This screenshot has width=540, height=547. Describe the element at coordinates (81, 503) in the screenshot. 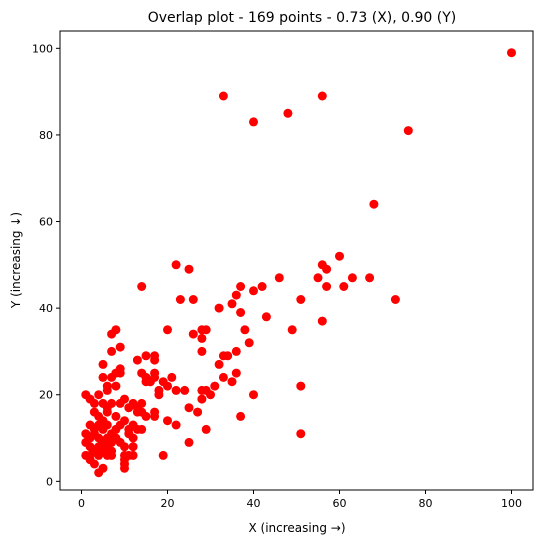

I see `x-tick-label: 0` at that location.